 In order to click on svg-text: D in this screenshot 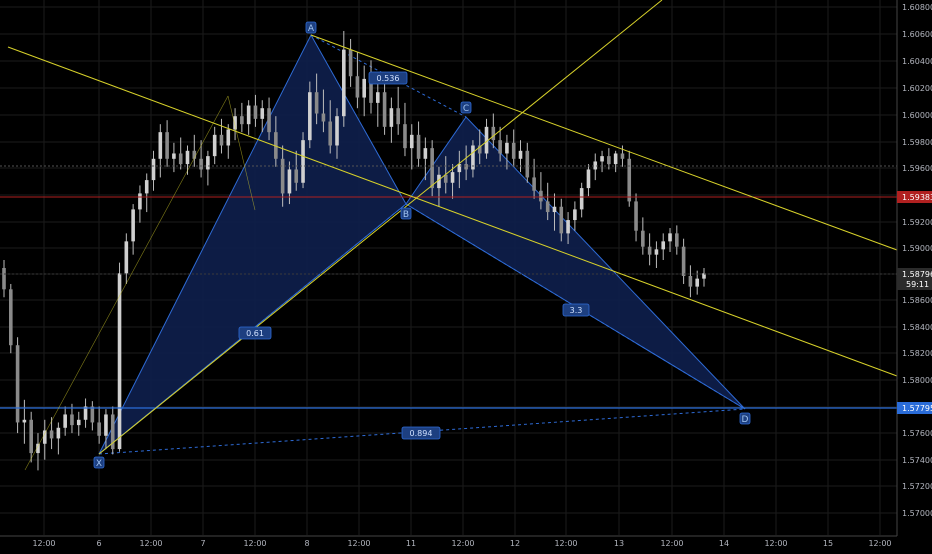, I will do `click(745, 420)`.